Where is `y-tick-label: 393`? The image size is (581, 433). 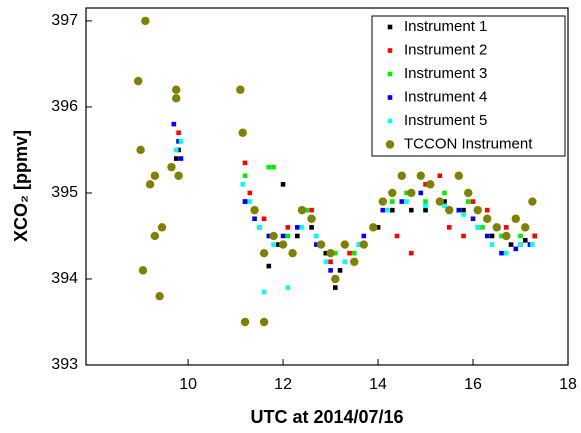 y-tick-label: 393 is located at coordinates (64, 364).